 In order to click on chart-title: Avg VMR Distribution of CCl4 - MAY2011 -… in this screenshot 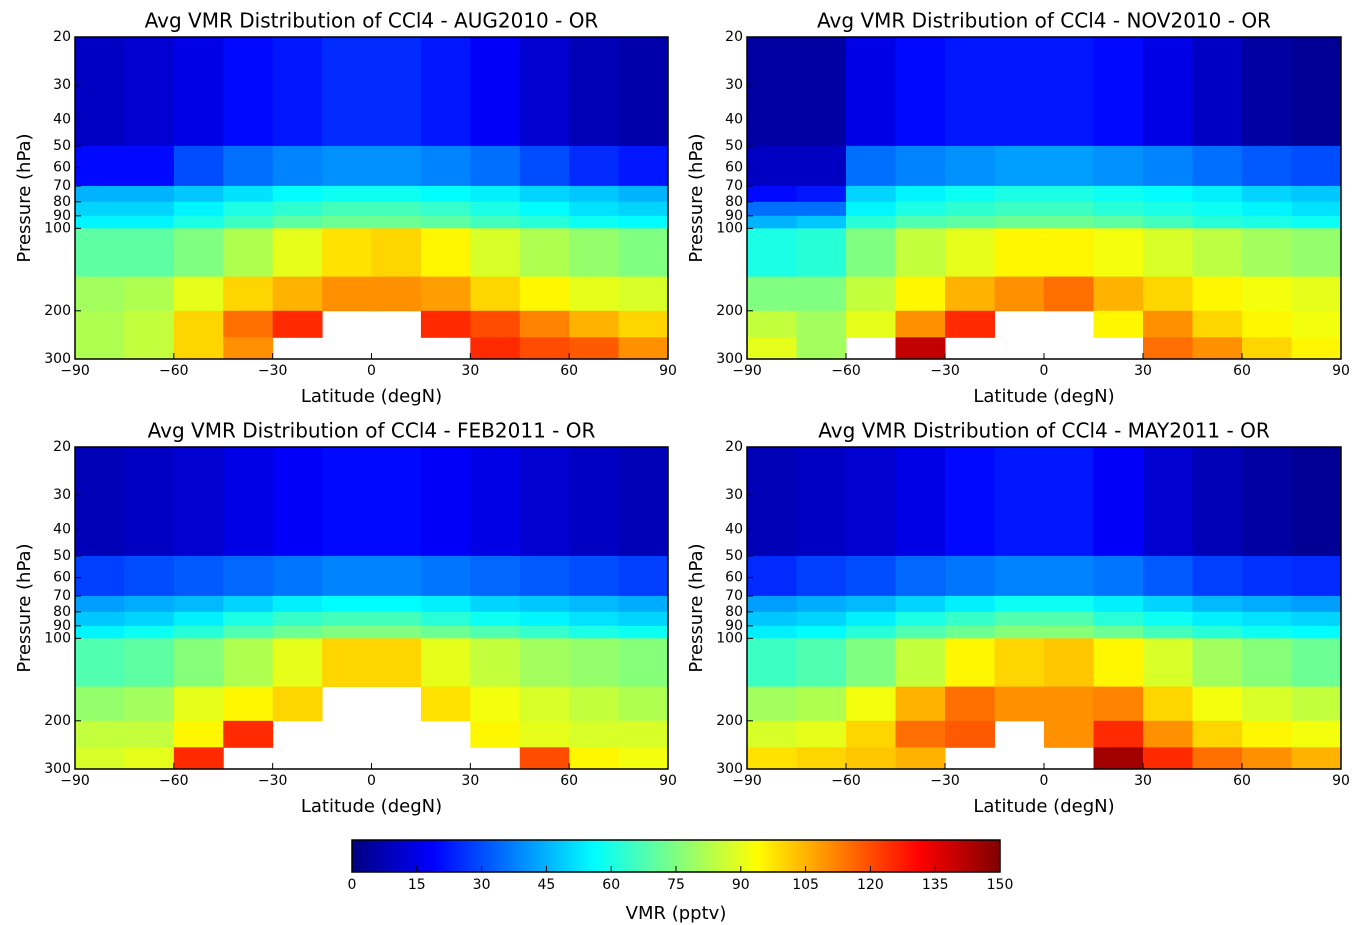, I will do `click(1044, 431)`.